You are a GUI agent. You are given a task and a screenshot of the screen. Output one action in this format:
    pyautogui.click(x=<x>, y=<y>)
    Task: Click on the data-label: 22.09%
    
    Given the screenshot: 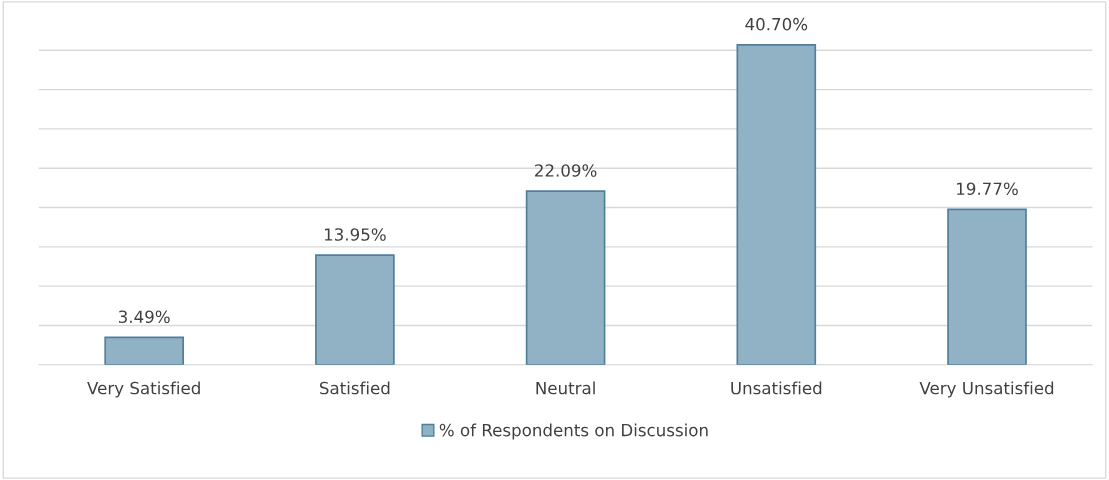 What is the action you would take?
    pyautogui.click(x=566, y=170)
    